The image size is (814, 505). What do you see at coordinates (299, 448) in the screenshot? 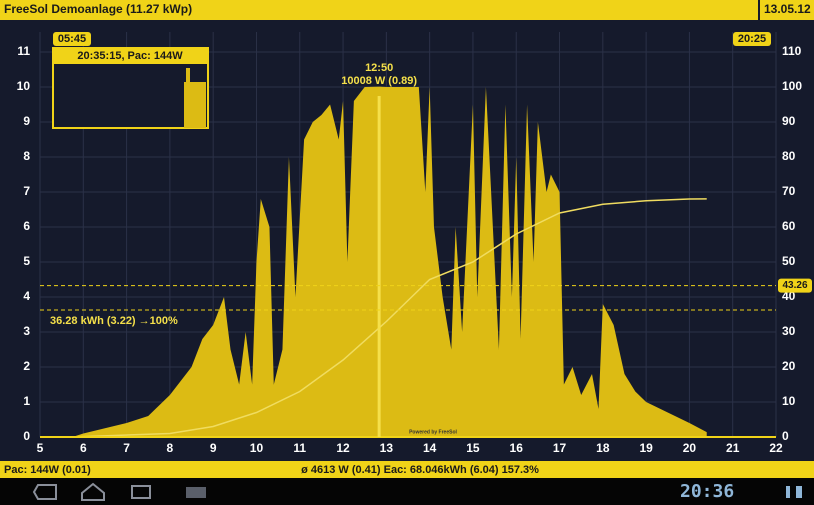
I see `x-tick-label: 11` at bounding box center [299, 448].